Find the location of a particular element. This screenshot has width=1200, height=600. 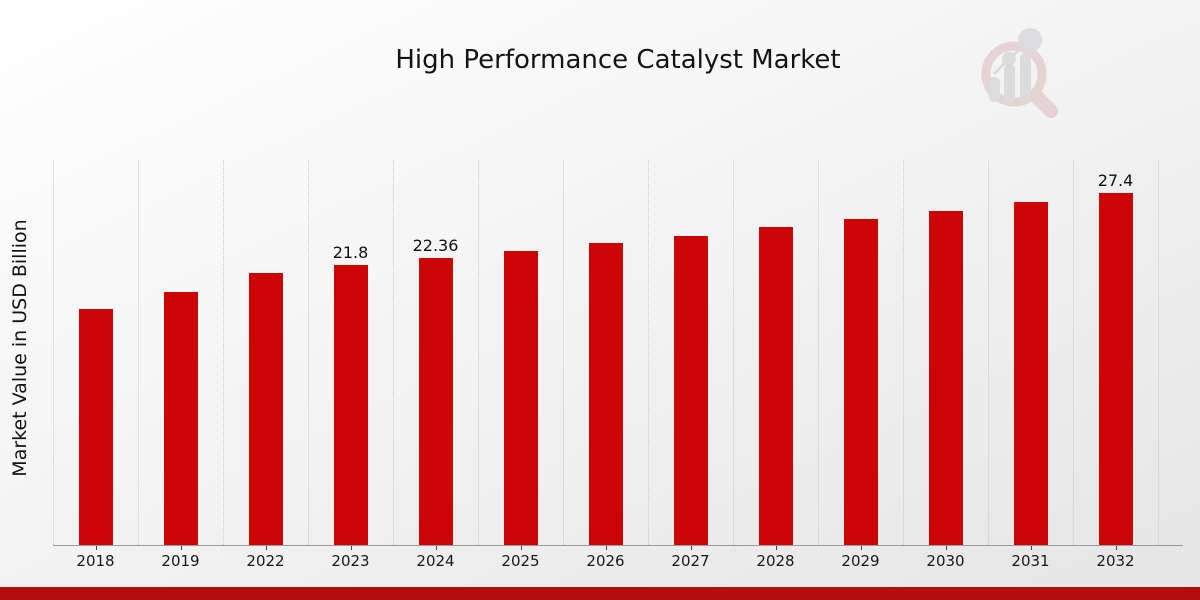

bar-2032 is located at coordinates (1115, 369).